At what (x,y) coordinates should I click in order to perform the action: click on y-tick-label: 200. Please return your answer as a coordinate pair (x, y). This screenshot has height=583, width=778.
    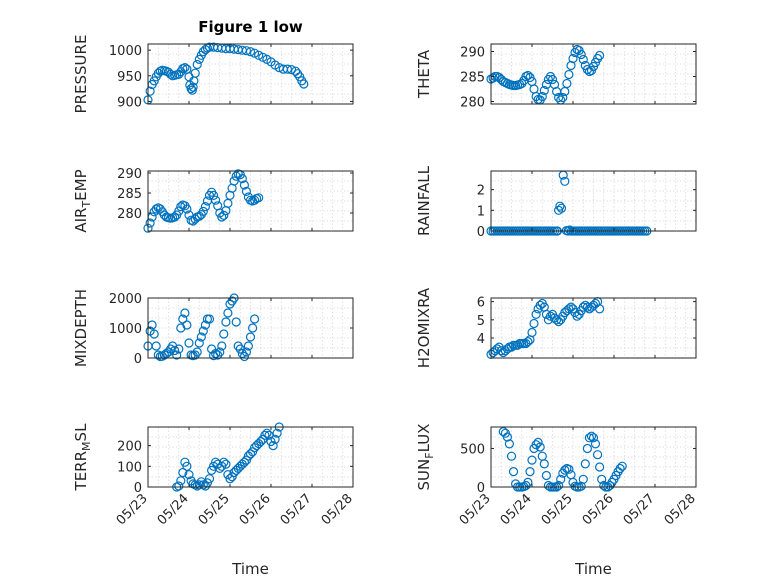
    Looking at the image, I should click on (129, 447).